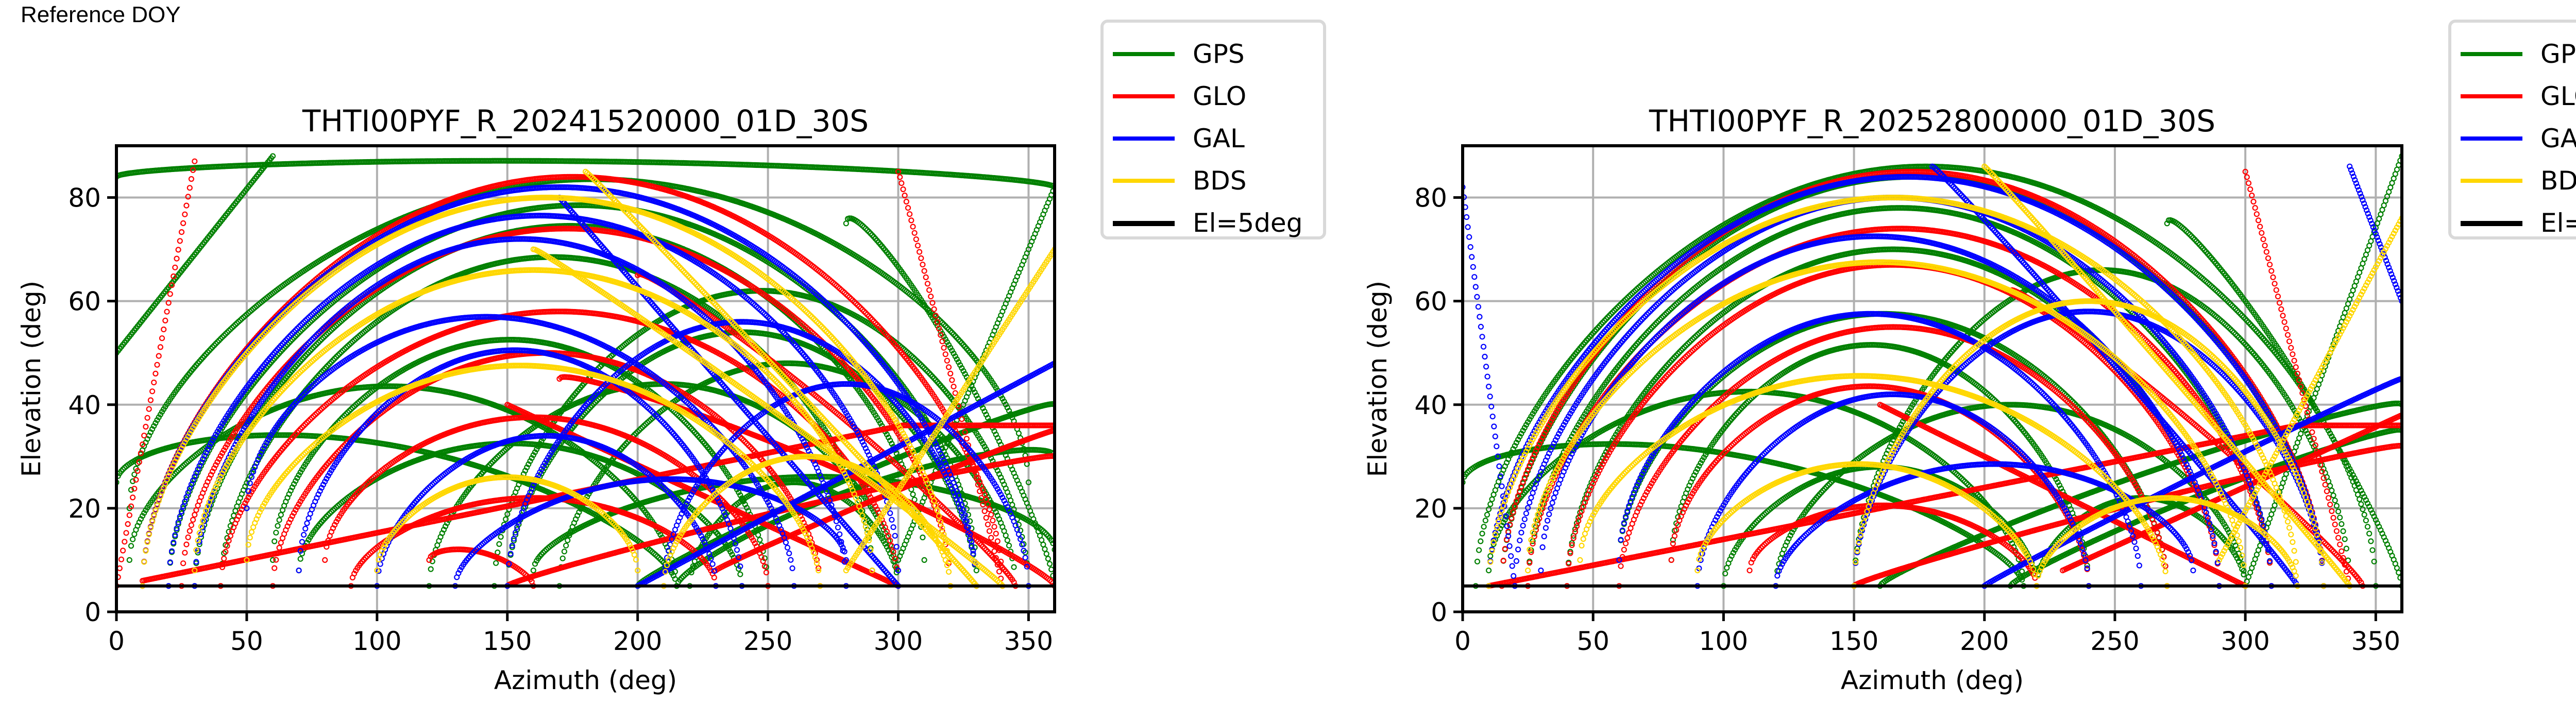 This screenshot has width=2576, height=720. I want to click on chart-title: THTI00PYF_R_20241520000_01D_30S, so click(585, 121).